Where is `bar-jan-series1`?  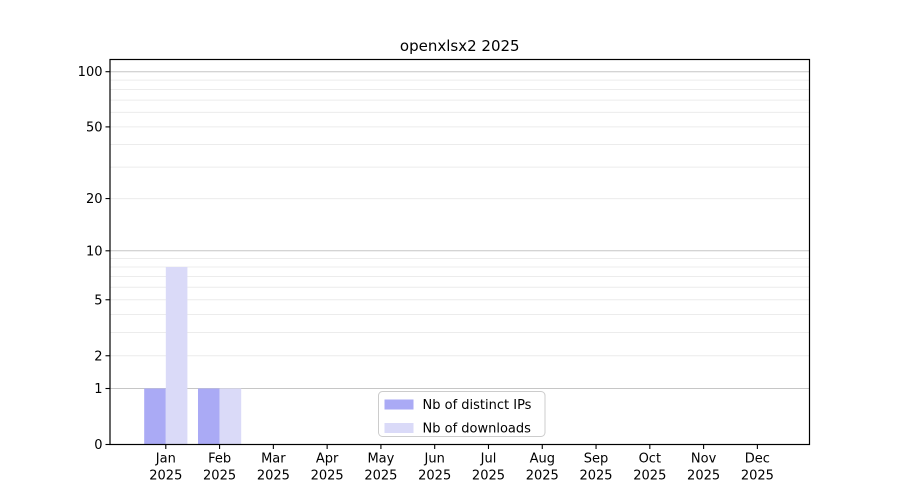 bar-jan-series1 is located at coordinates (176, 356).